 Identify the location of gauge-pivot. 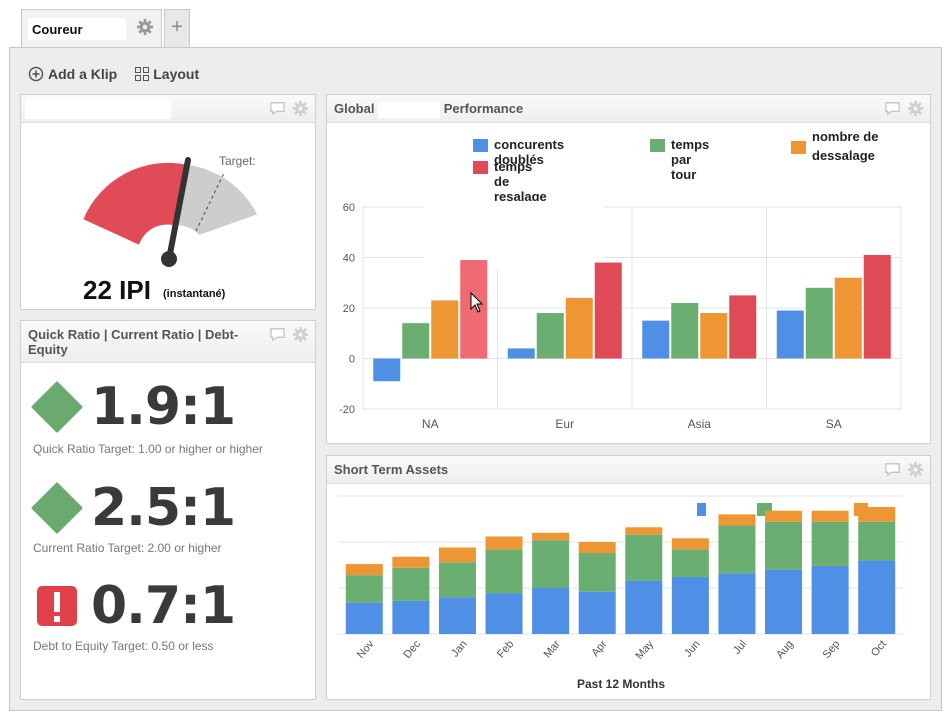
(169, 259).